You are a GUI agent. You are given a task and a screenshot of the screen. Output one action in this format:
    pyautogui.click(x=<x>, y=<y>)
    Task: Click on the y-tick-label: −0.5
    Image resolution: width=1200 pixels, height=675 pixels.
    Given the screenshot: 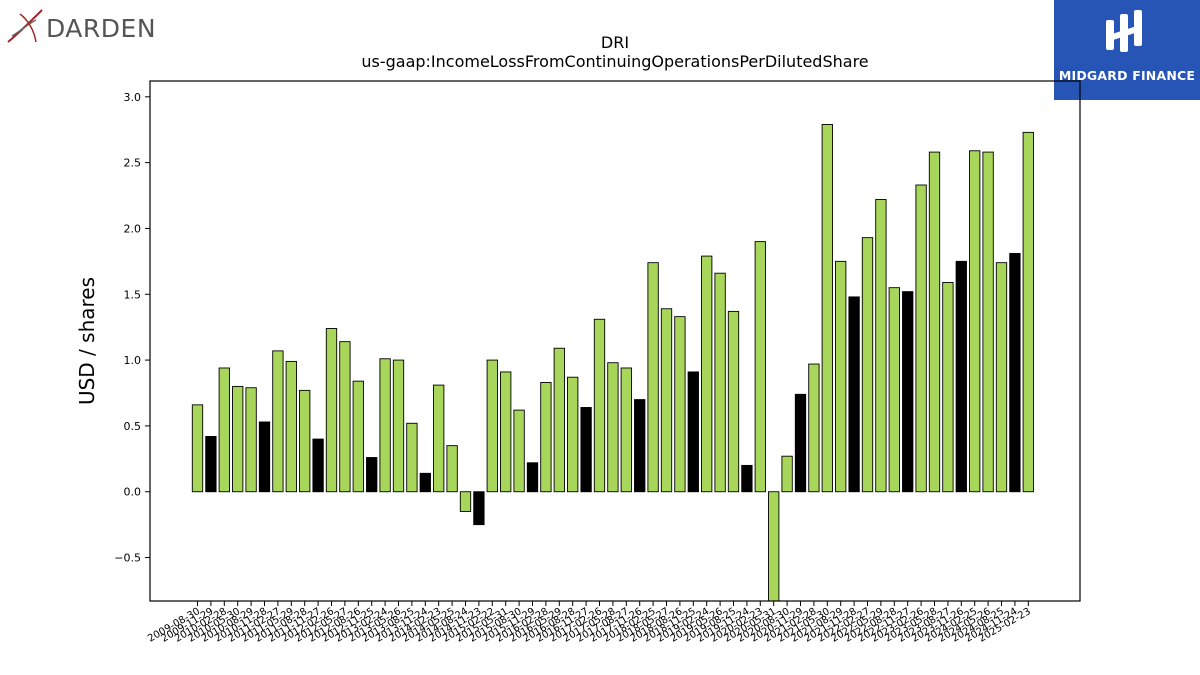 What is the action you would take?
    pyautogui.click(x=127, y=558)
    